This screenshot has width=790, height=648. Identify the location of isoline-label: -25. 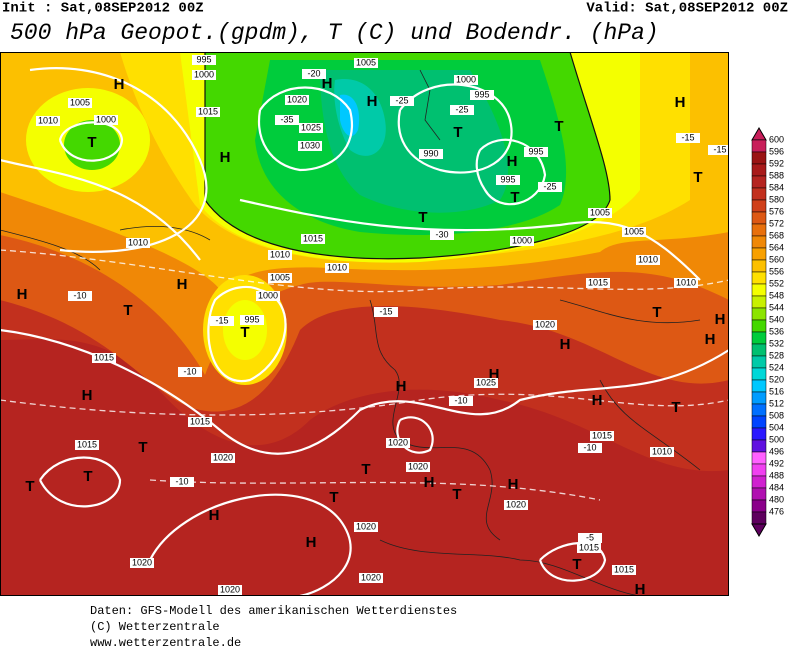
(550, 186).